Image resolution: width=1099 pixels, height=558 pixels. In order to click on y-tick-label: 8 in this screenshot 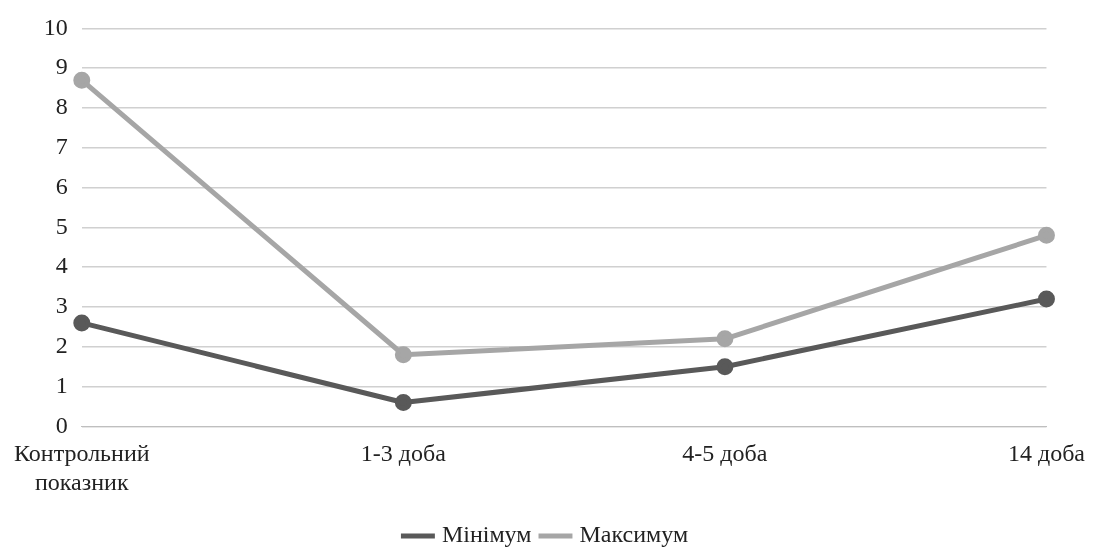, I will do `click(61, 106)`.